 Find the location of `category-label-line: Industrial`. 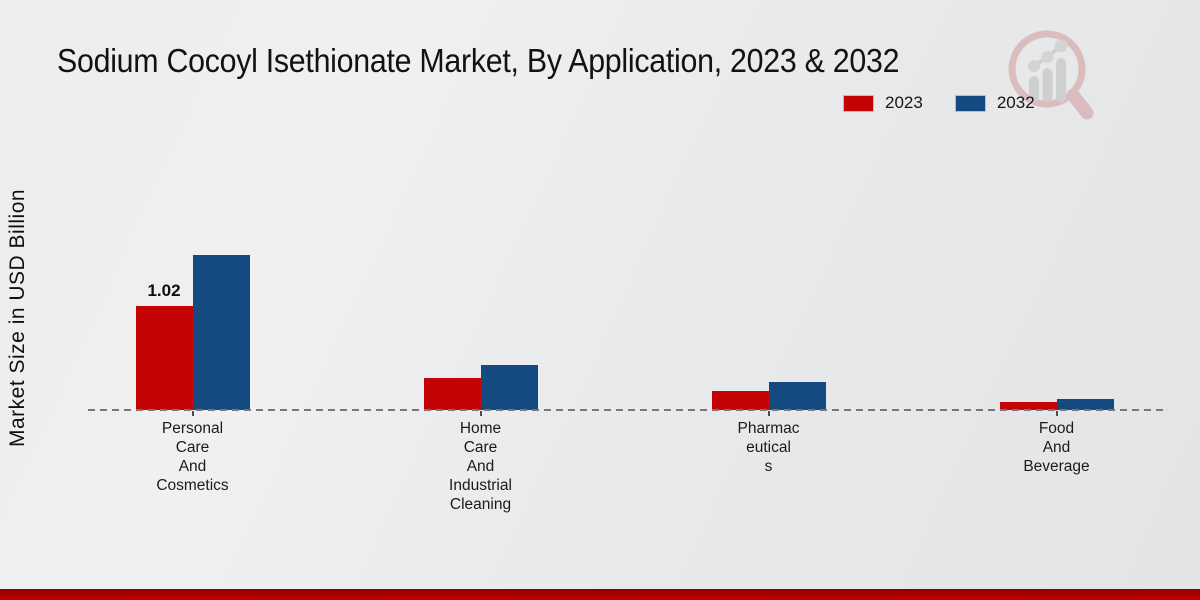

category-label-line: Industrial is located at coordinates (480, 485).